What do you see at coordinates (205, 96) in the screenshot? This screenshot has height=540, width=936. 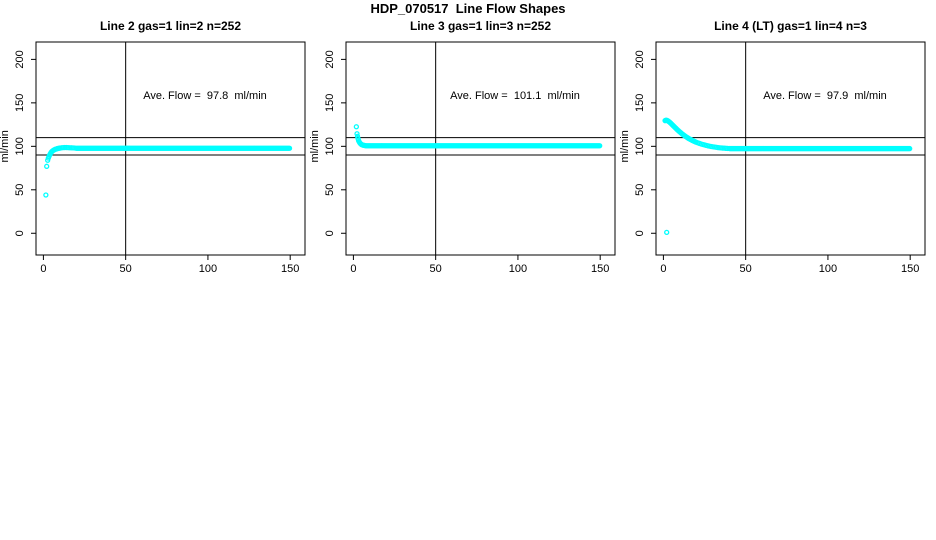 I see `panel-1-ave-flow-annotation: Ave. Flow = 97.8 ml/min` at bounding box center [205, 96].